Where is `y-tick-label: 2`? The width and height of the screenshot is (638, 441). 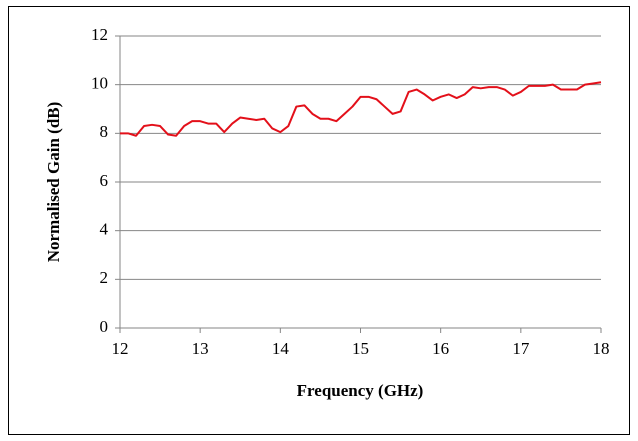 y-tick-label: 2 is located at coordinates (104, 277).